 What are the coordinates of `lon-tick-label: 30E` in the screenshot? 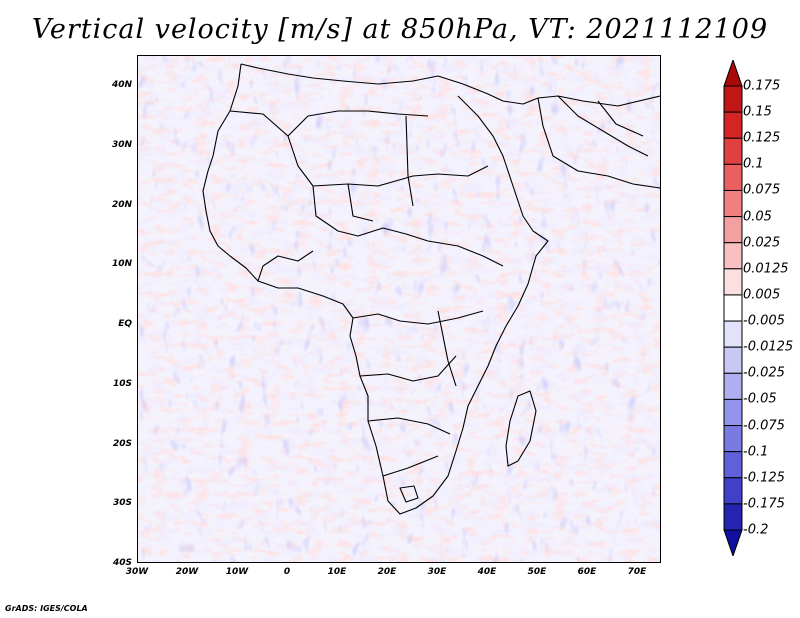 It's located at (437, 572).